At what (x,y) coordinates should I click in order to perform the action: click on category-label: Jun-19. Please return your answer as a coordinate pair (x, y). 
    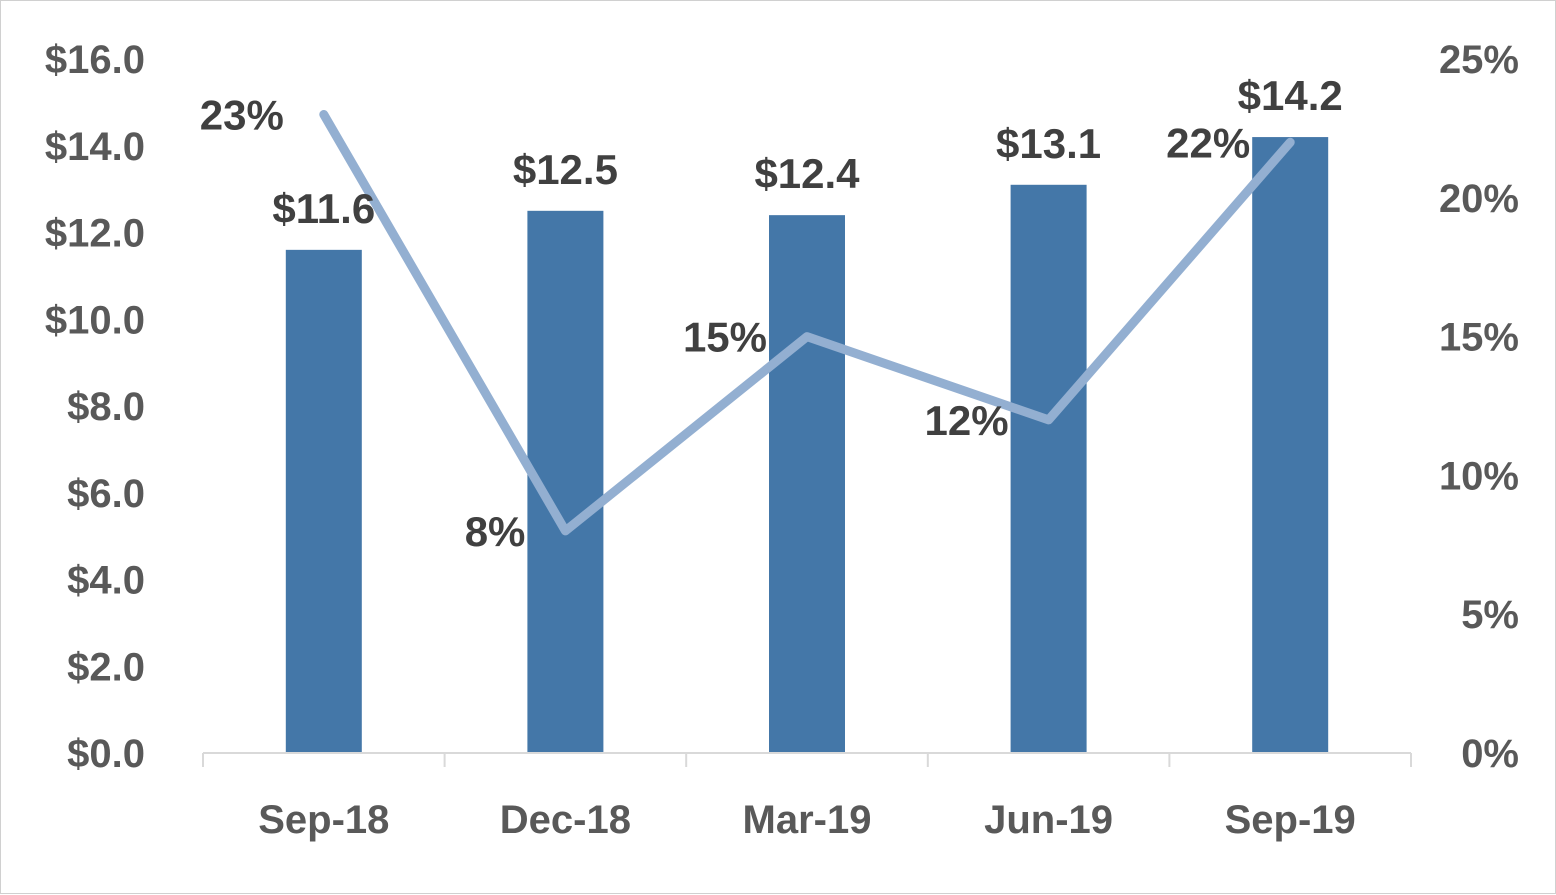
    Looking at the image, I should click on (1048, 820).